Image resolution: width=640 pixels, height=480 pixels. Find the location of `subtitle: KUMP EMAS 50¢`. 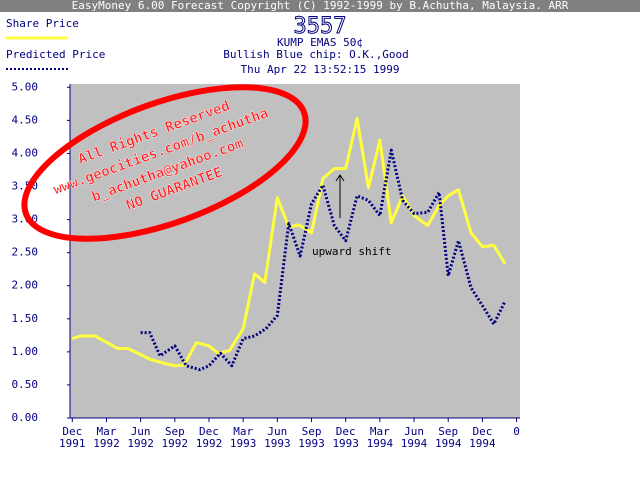

subtitle: KUMP EMAS 50¢ is located at coordinates (320, 42).